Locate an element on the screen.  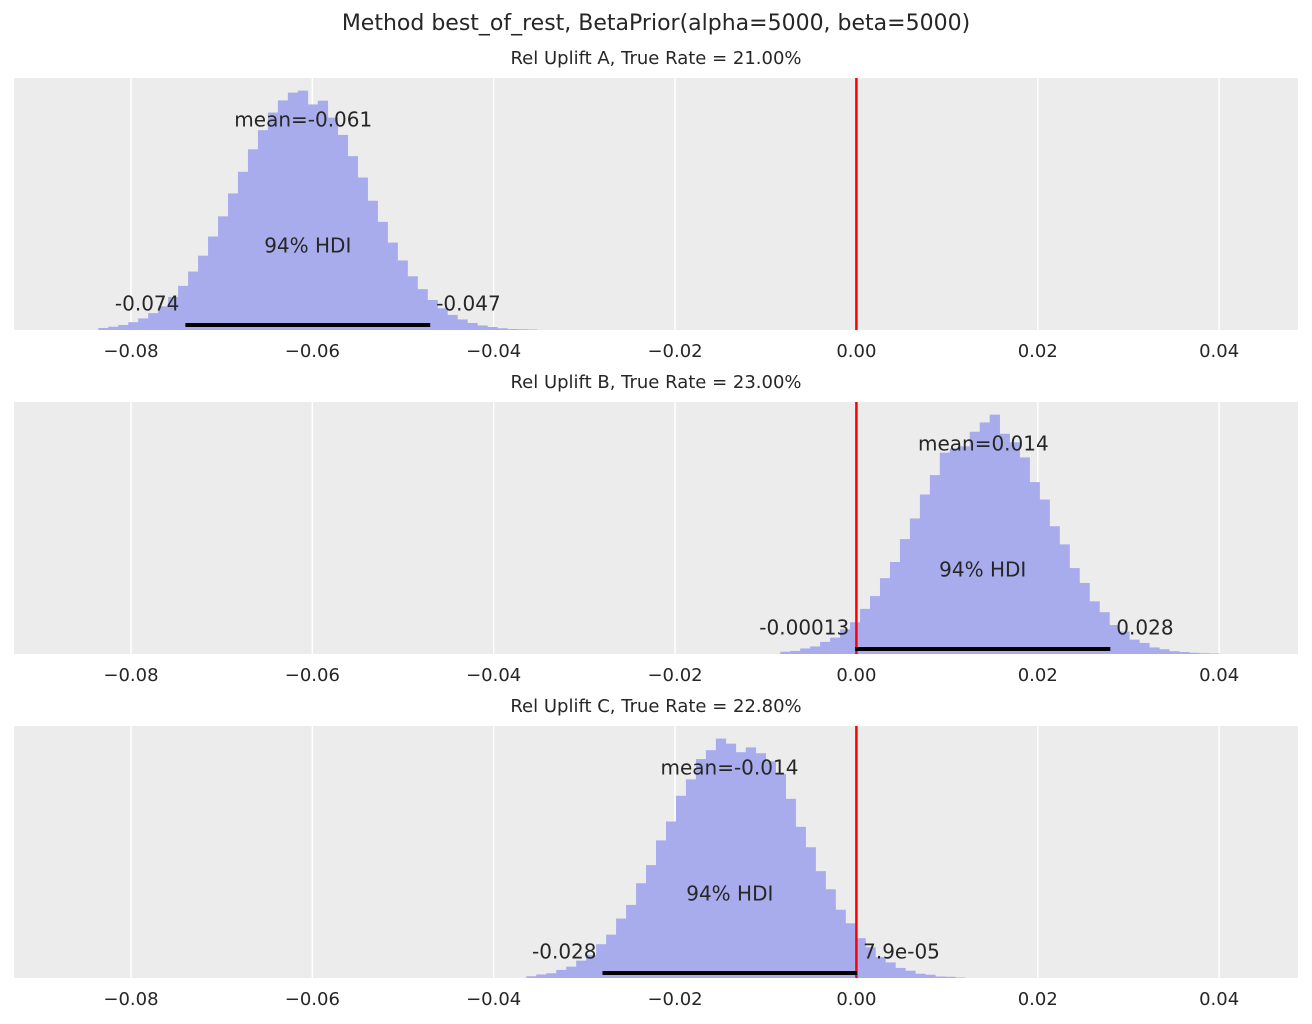
subplot-title: Rel Uplift B, True Rate = 23.00% is located at coordinates (655, 382).